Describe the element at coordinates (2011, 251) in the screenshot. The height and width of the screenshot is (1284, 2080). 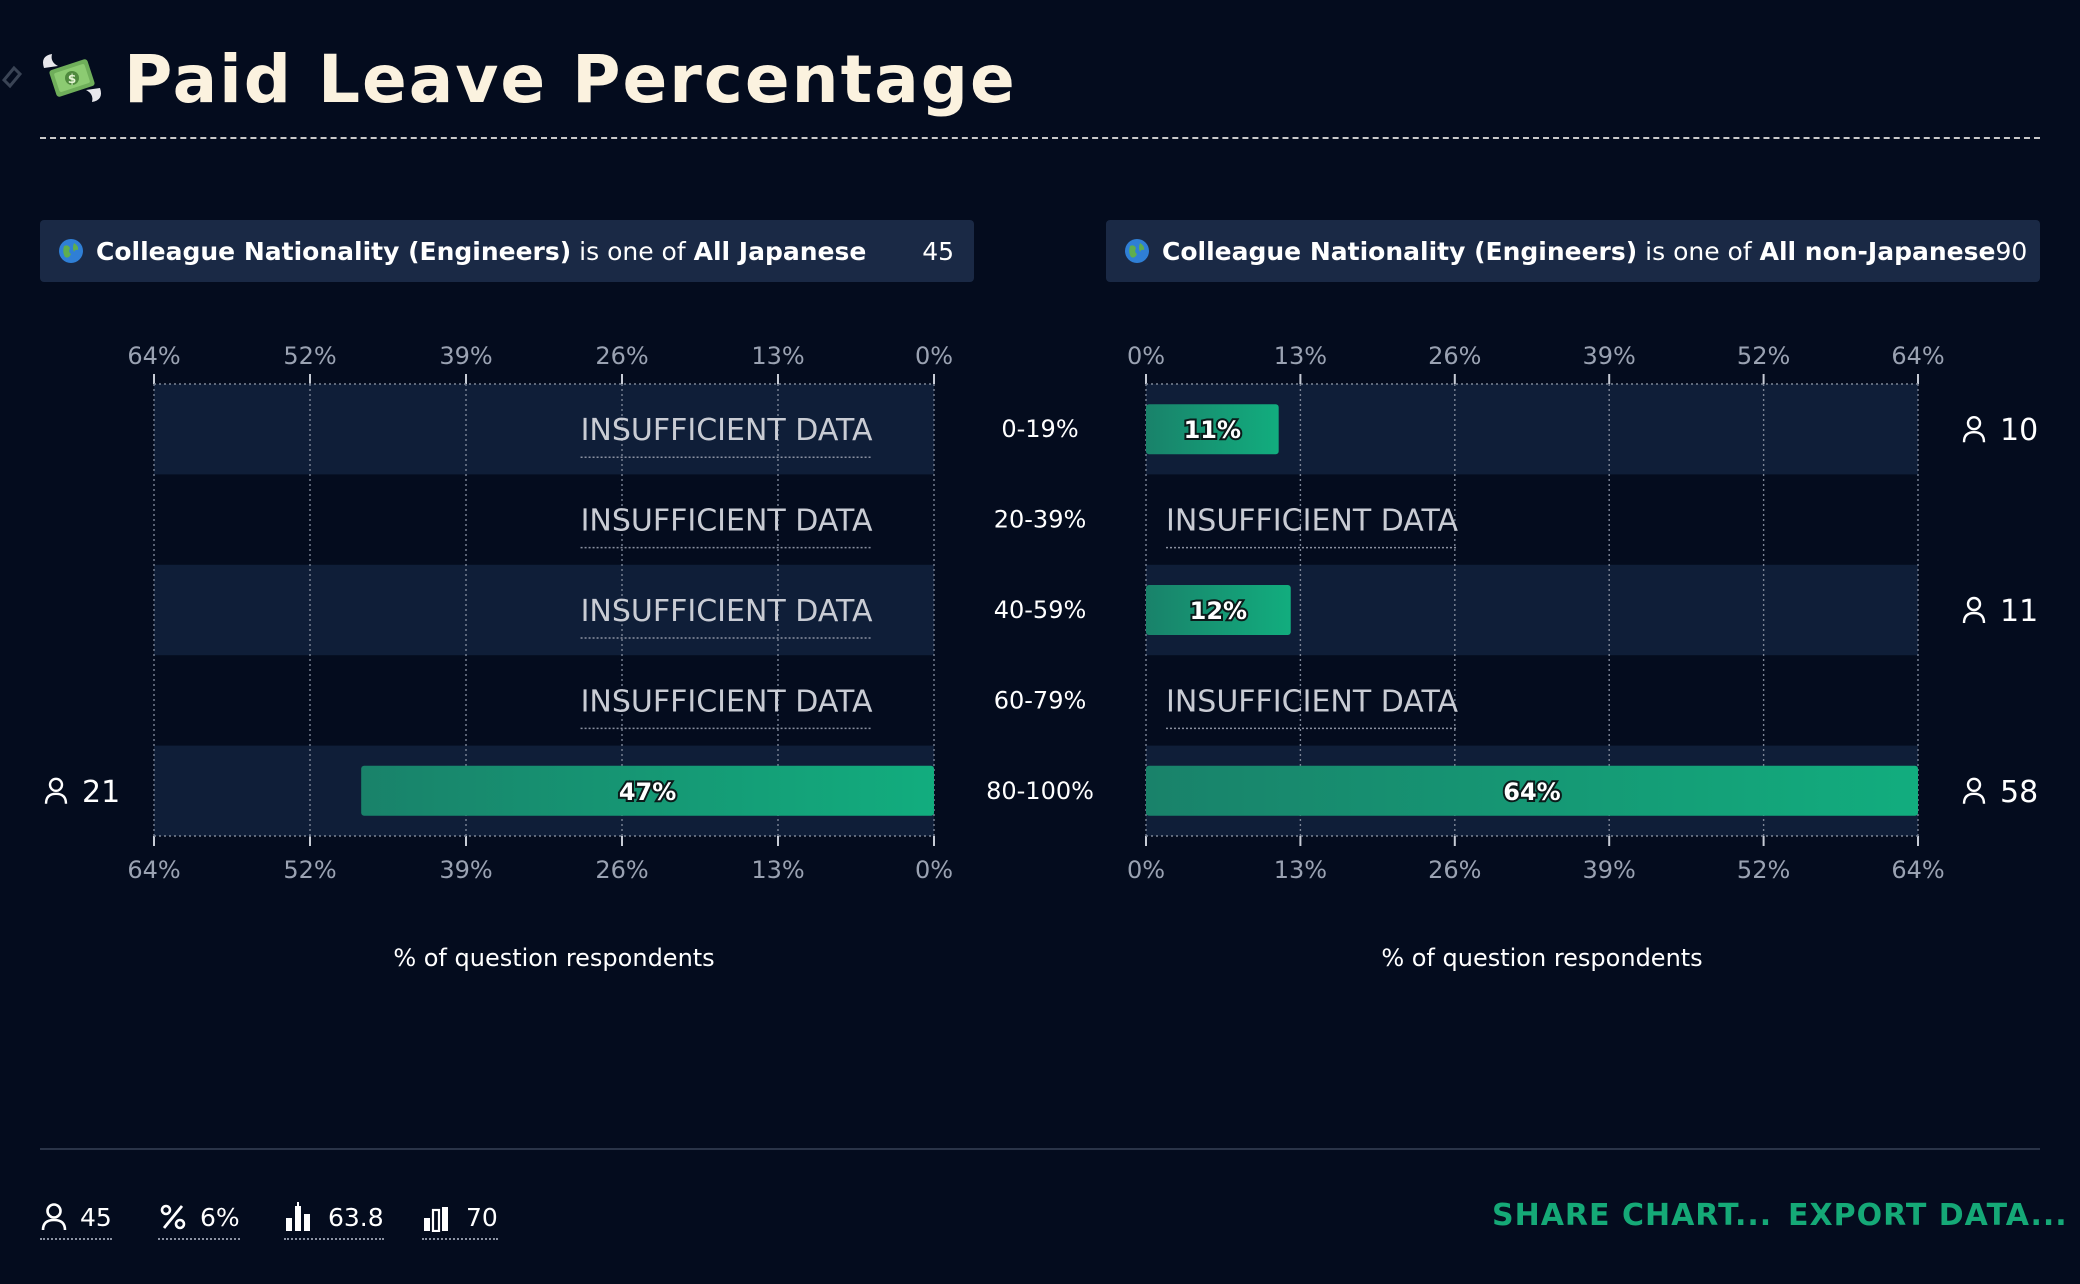
I see `filter-count: 90` at that location.